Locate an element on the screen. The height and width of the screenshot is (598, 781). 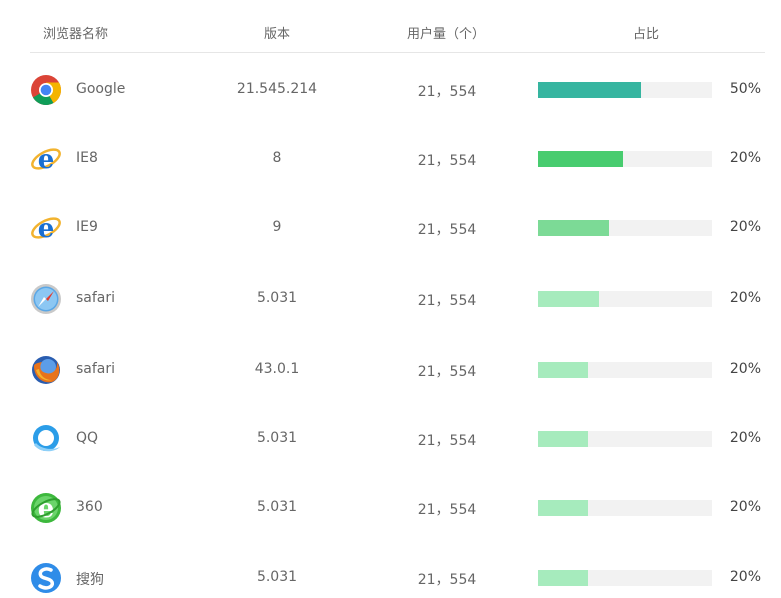
table-row: Google 21.545.214 21，554 50% is located at coordinates (397, 90).